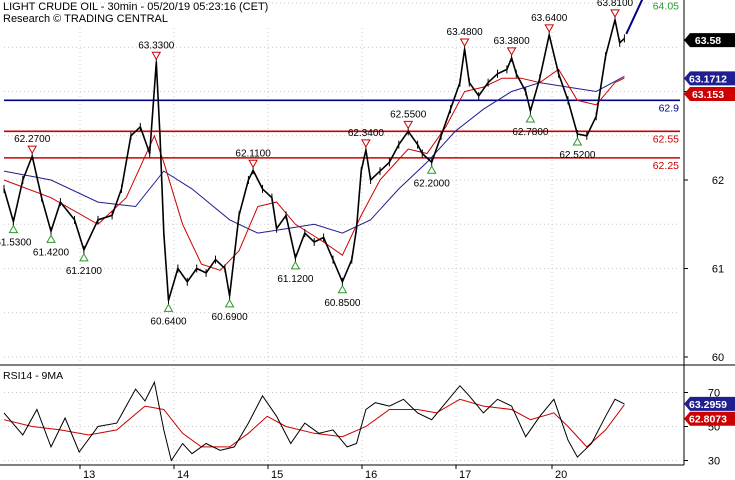  Describe the element at coordinates (89, 474) in the screenshot. I see `x-tick-label: 13` at that location.